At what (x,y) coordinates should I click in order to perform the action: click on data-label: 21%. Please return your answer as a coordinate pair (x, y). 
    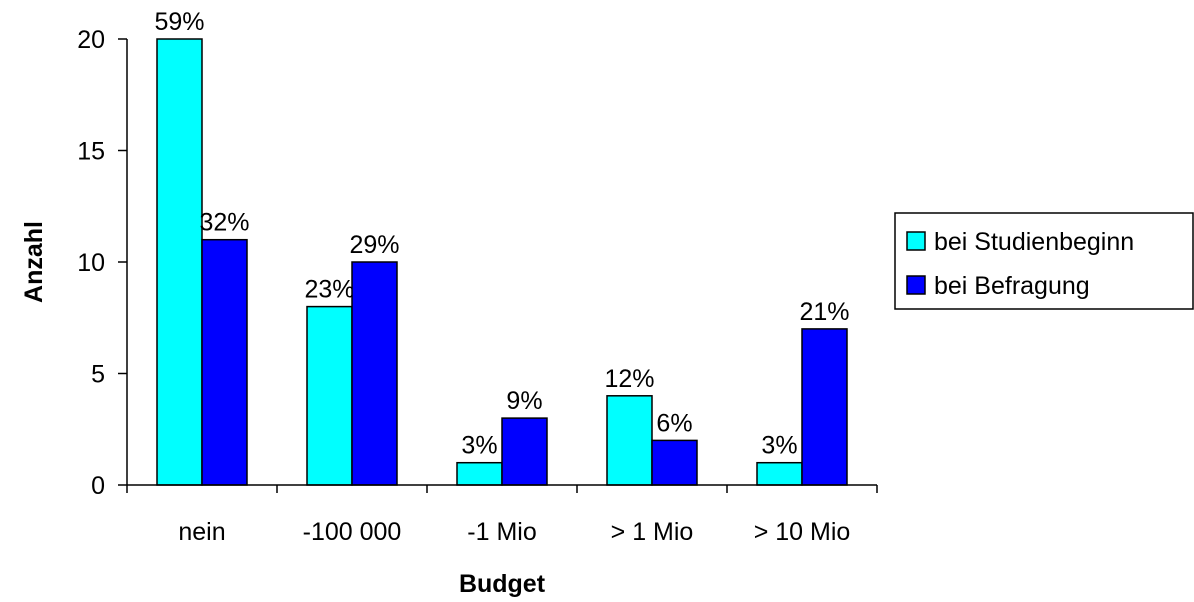
    Looking at the image, I should click on (824, 312).